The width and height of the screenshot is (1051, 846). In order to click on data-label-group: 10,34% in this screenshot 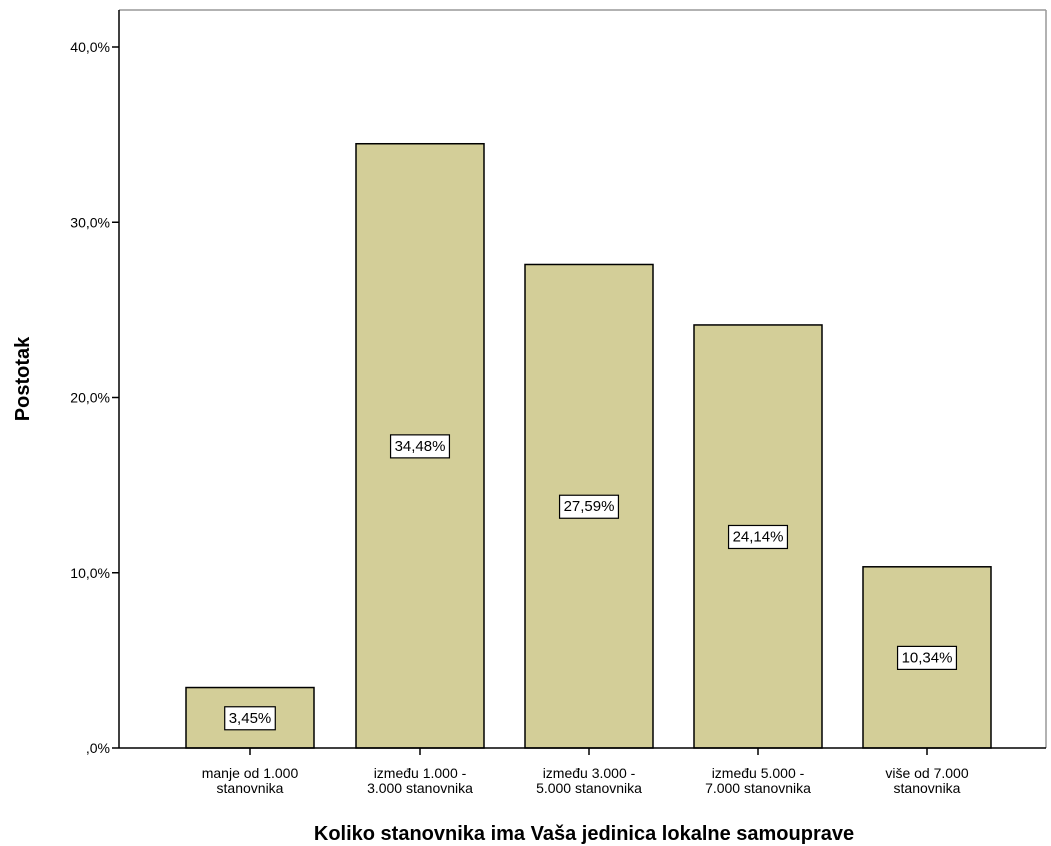, I will do `click(927, 657)`.